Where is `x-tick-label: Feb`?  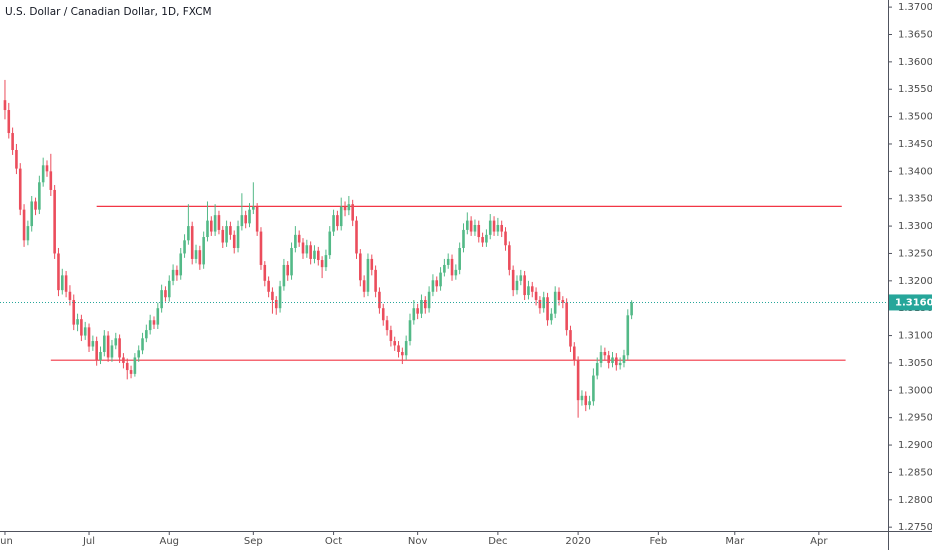 x-tick-label: Feb is located at coordinates (658, 541).